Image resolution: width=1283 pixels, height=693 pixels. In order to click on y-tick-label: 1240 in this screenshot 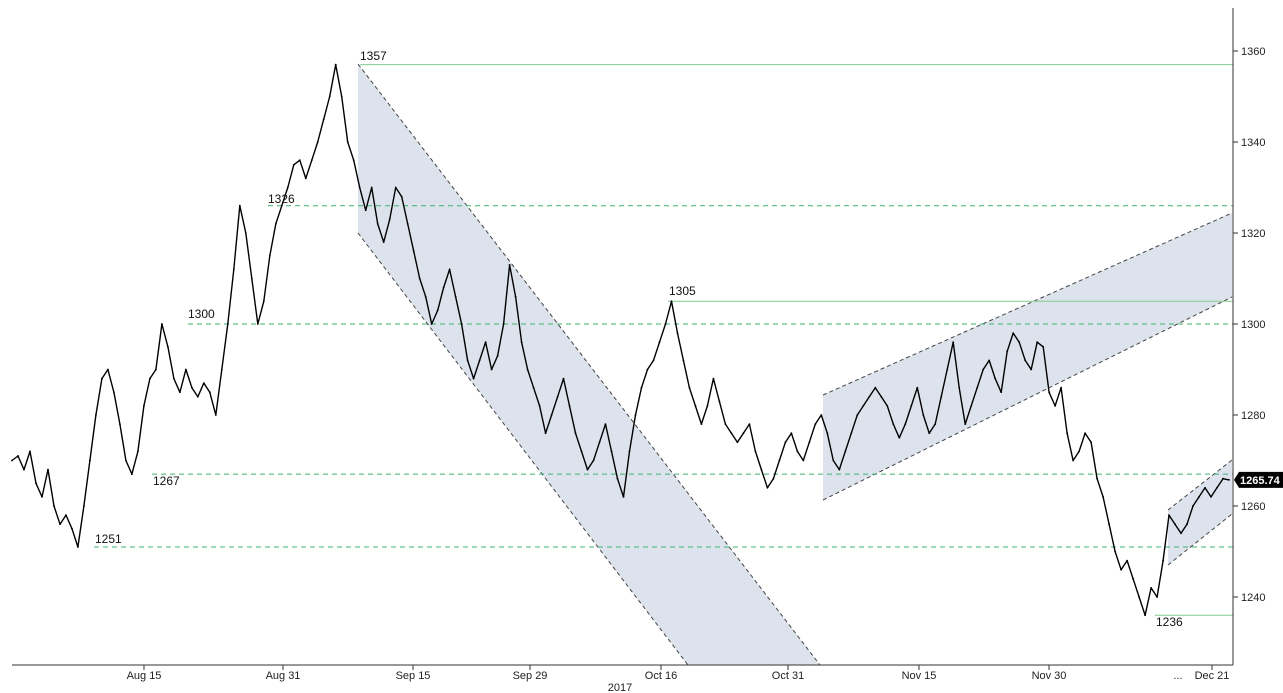, I will do `click(1253, 598)`.